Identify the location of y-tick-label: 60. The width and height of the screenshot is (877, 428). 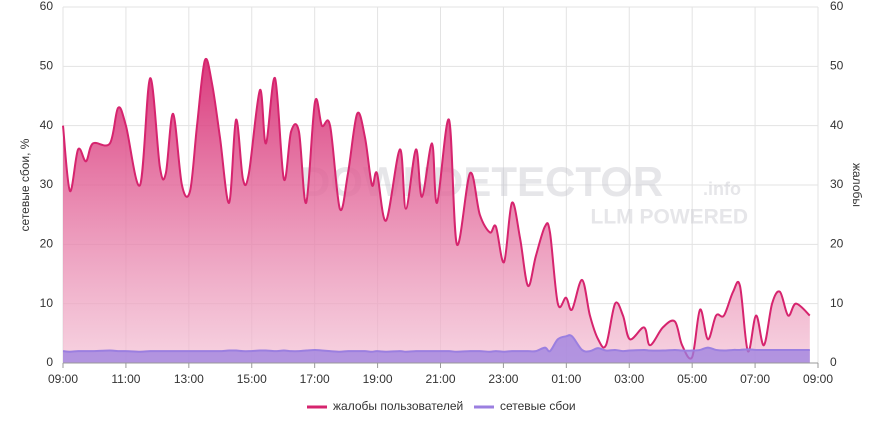
(47, 6).